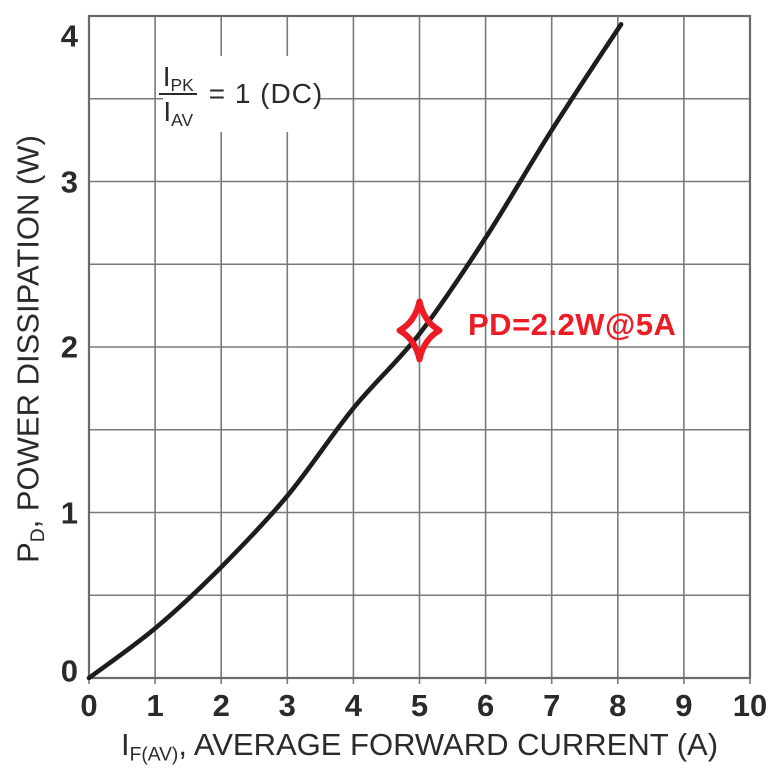  Describe the element at coordinates (155, 705) in the screenshot. I see `x-tick-label: 1` at that location.